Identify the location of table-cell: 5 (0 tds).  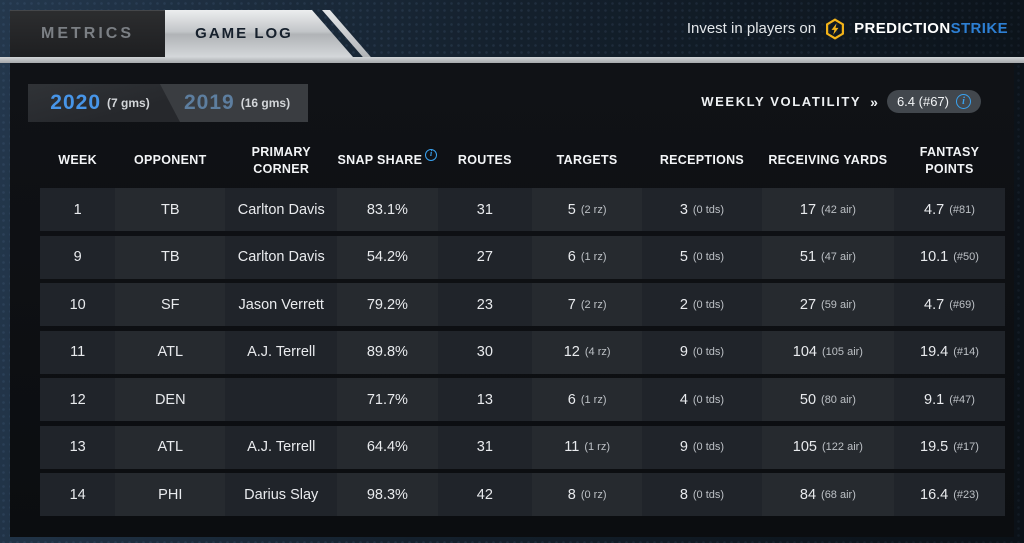
(702, 257).